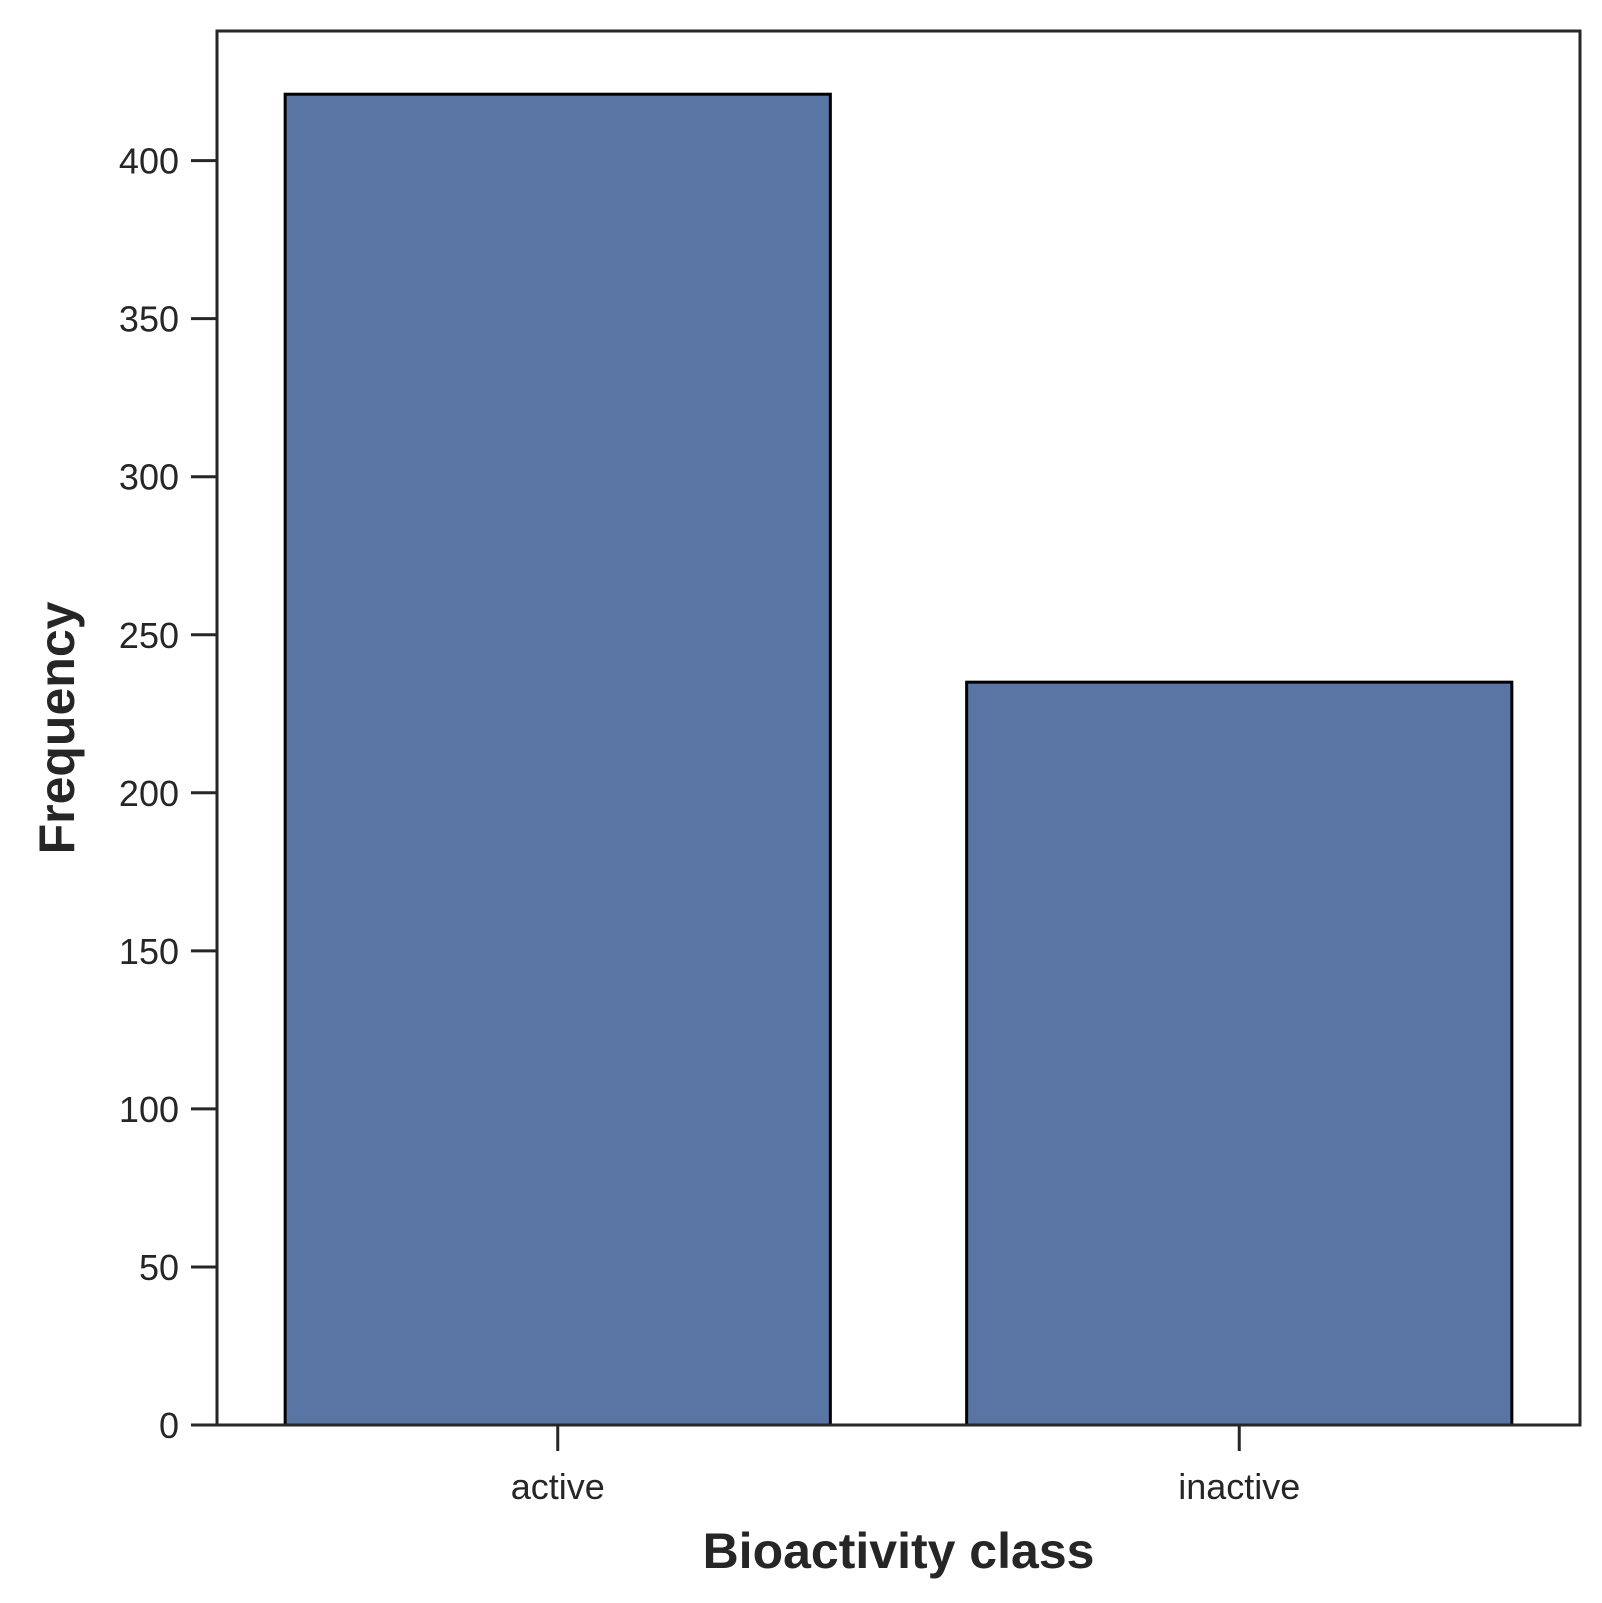 This screenshot has width=1602, height=1603. Describe the element at coordinates (149, 319) in the screenshot. I see `y-tick-label: 350` at that location.